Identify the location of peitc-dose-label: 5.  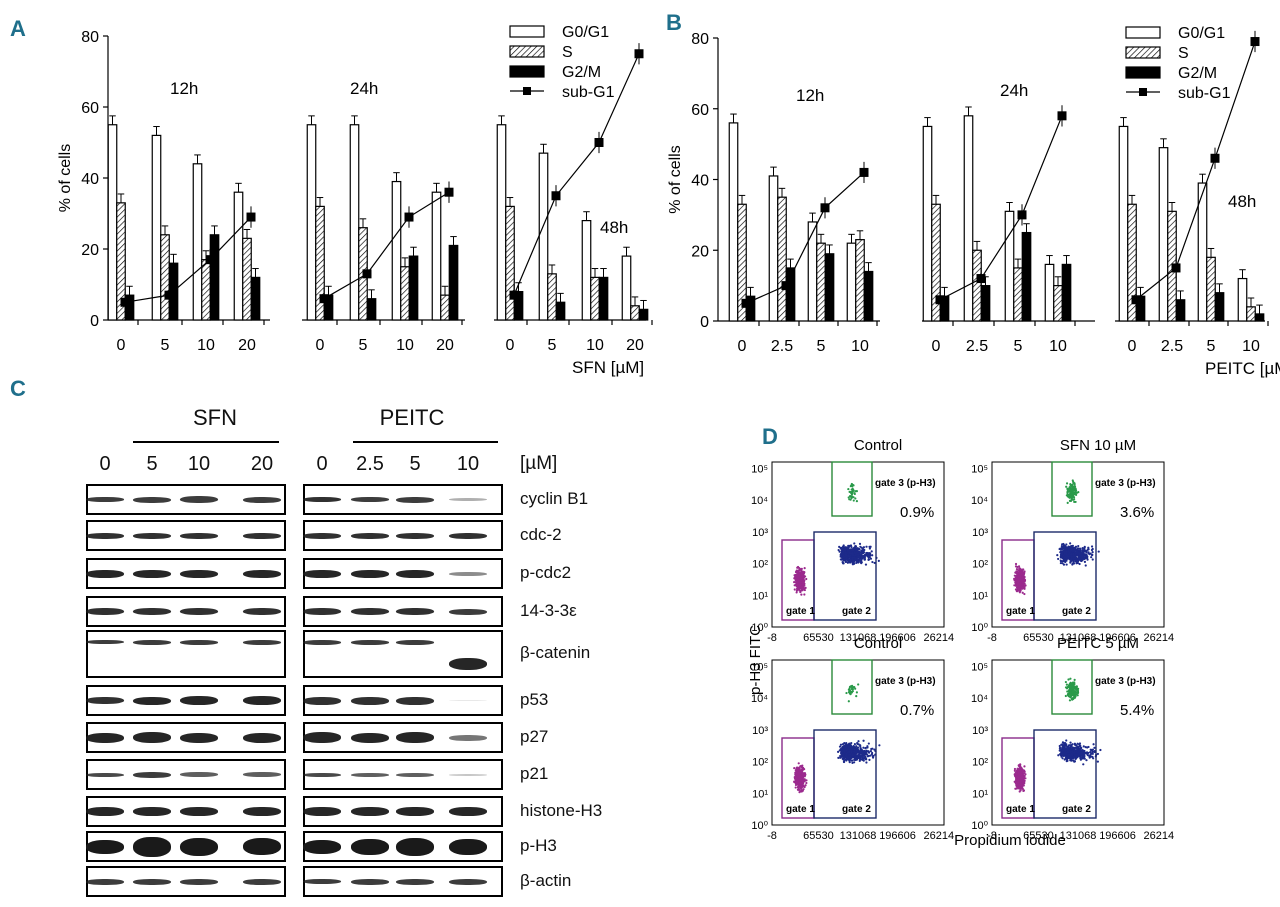
(415, 464).